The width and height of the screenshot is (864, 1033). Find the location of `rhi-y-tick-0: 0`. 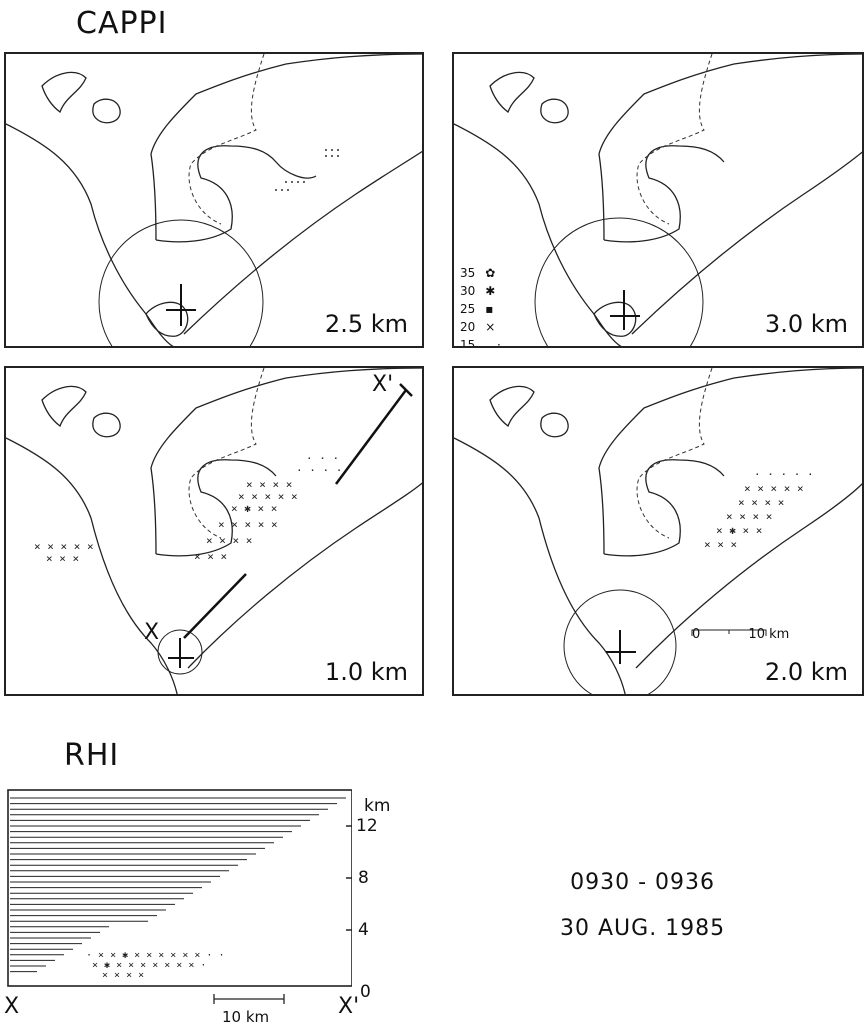

rhi-y-tick-0: 0 is located at coordinates (365, 992).